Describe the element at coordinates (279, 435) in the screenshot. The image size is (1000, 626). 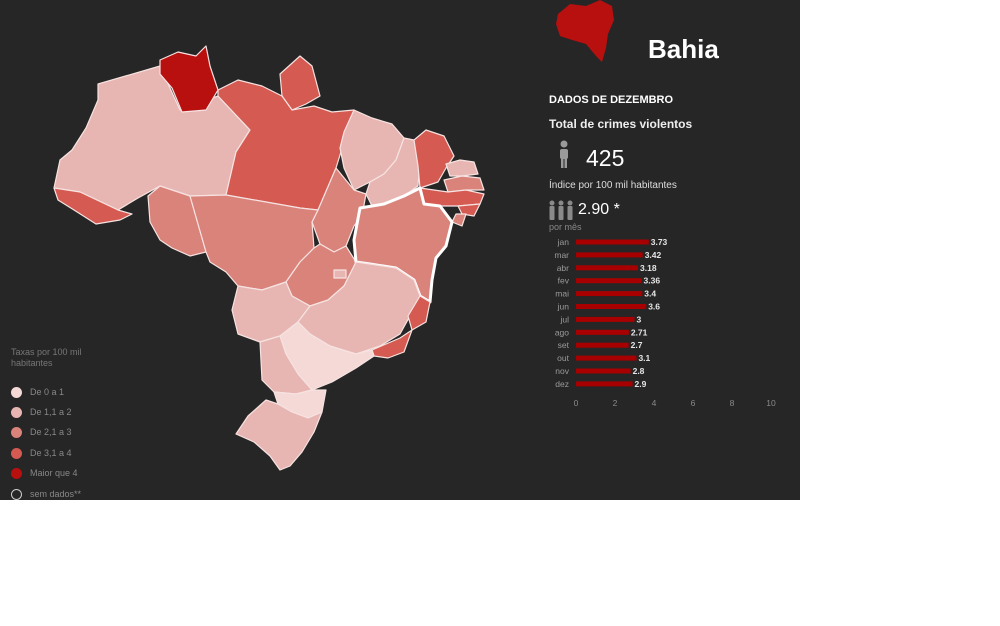
I see `state-rs` at that location.